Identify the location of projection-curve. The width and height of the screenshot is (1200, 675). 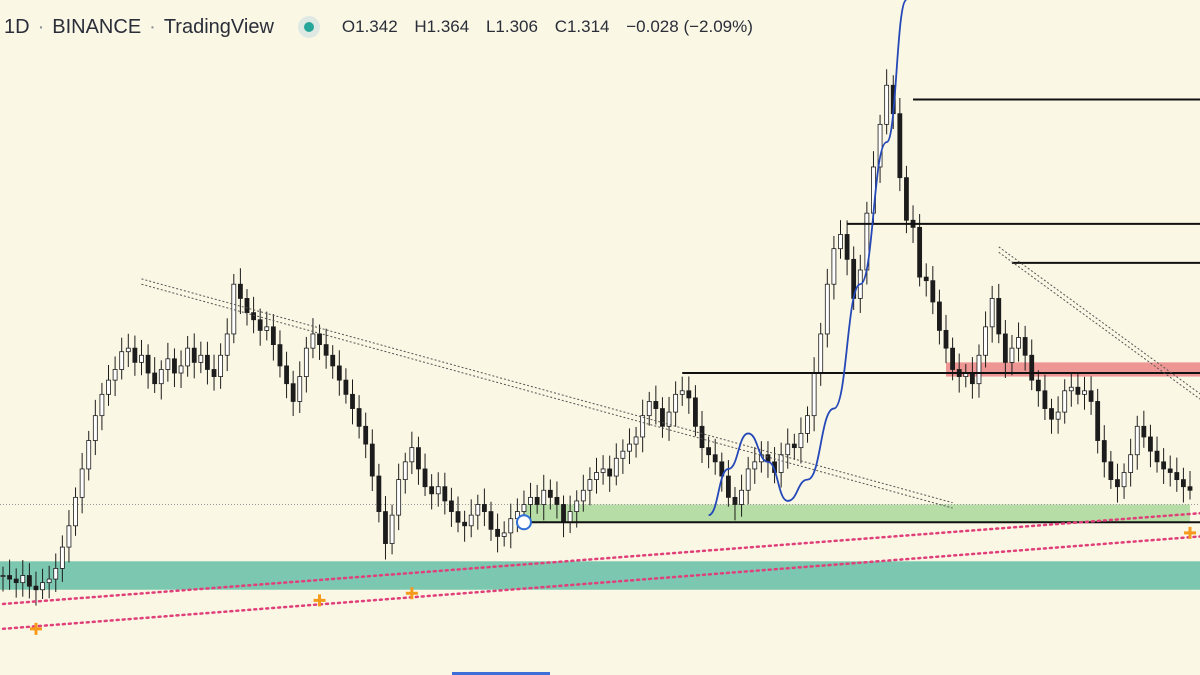
(808, 258).